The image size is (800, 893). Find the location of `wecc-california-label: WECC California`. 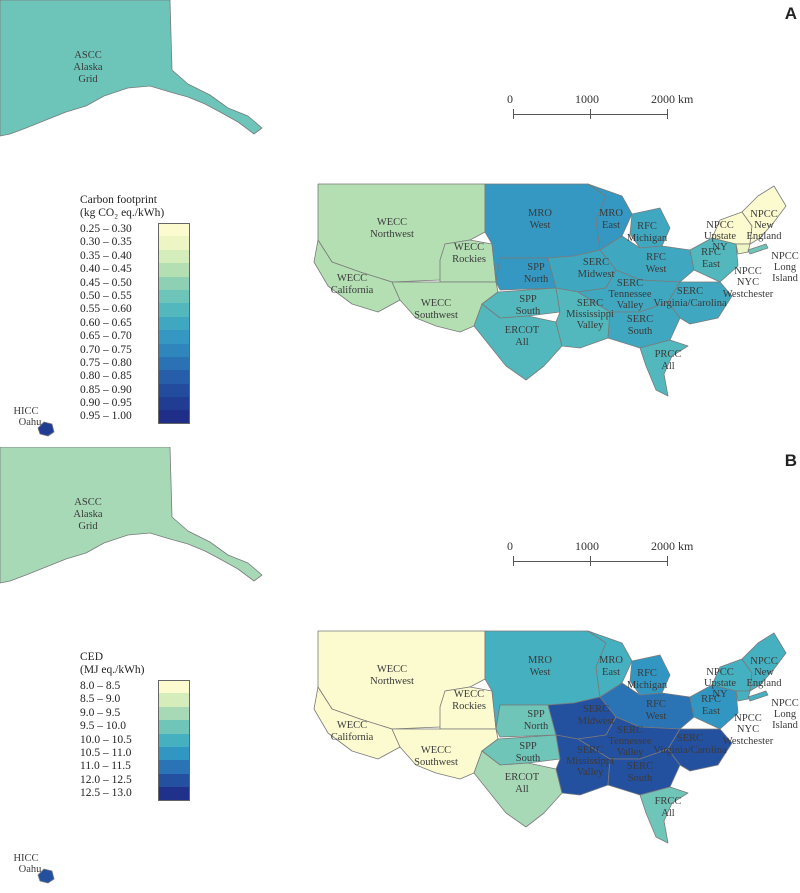

wecc-california-label: WECC California is located at coordinates (352, 284).